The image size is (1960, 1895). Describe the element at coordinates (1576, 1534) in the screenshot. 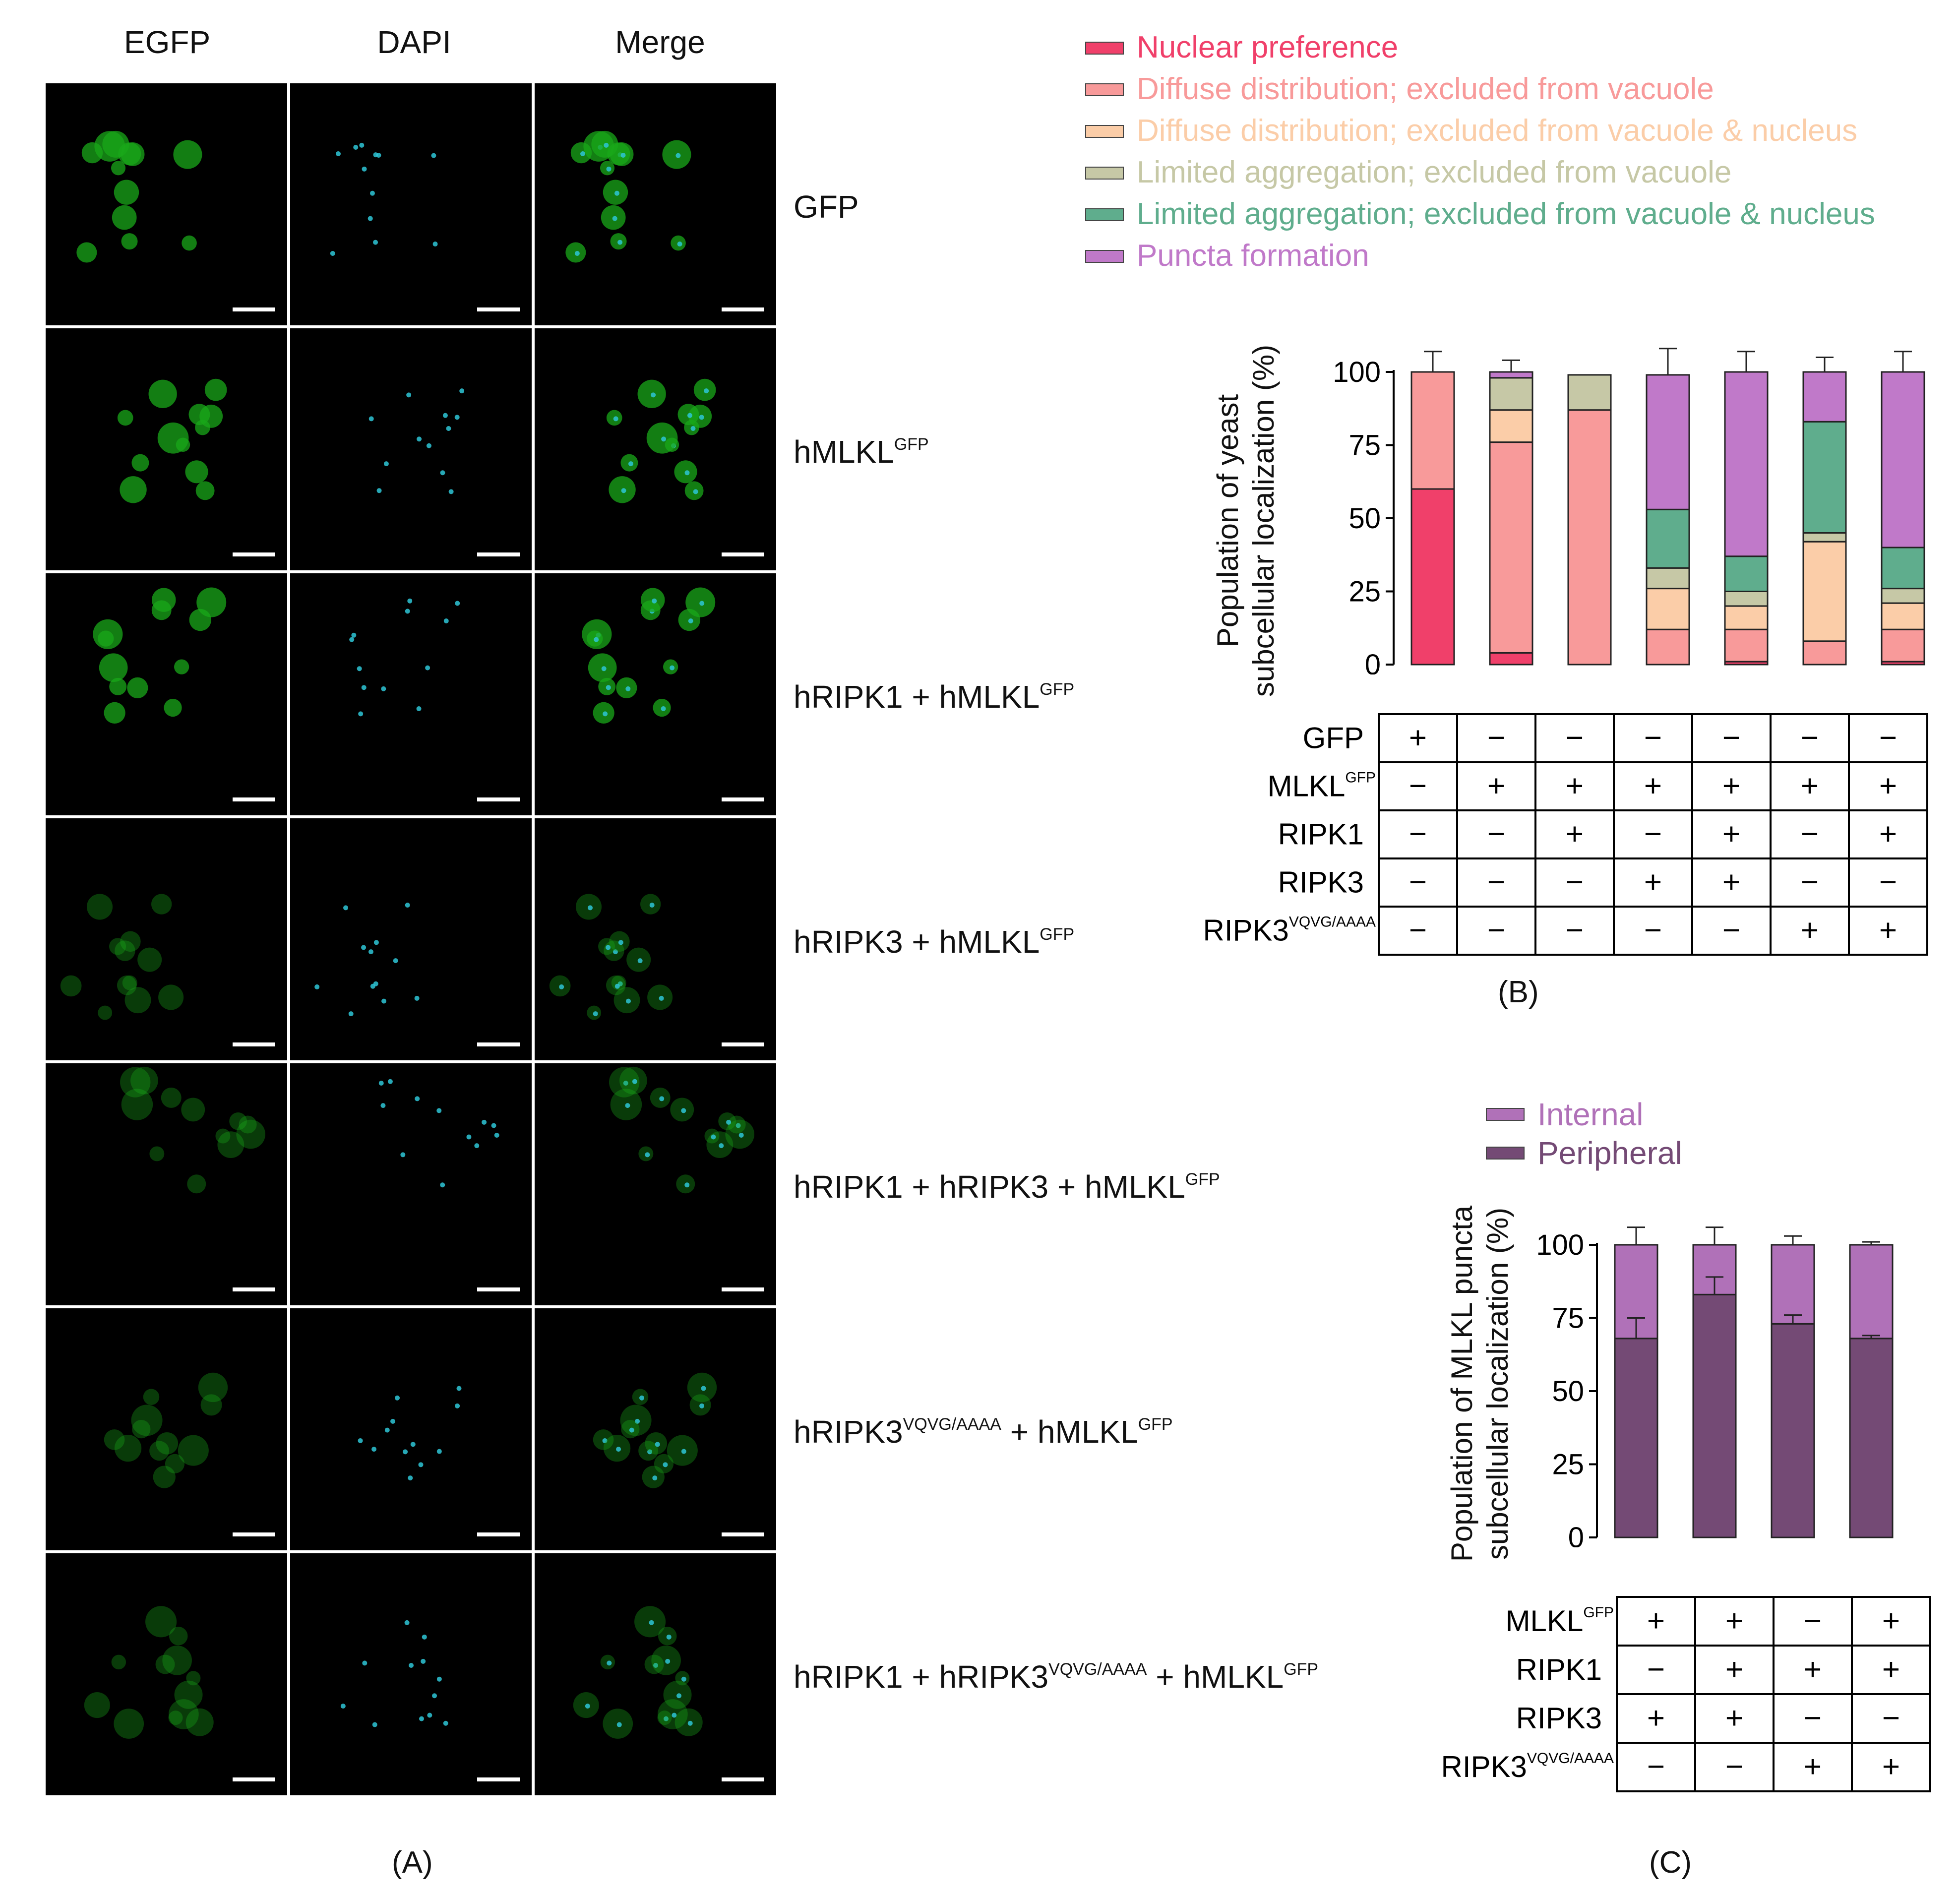

I see `chart-c-y-tick-label: 0` at that location.